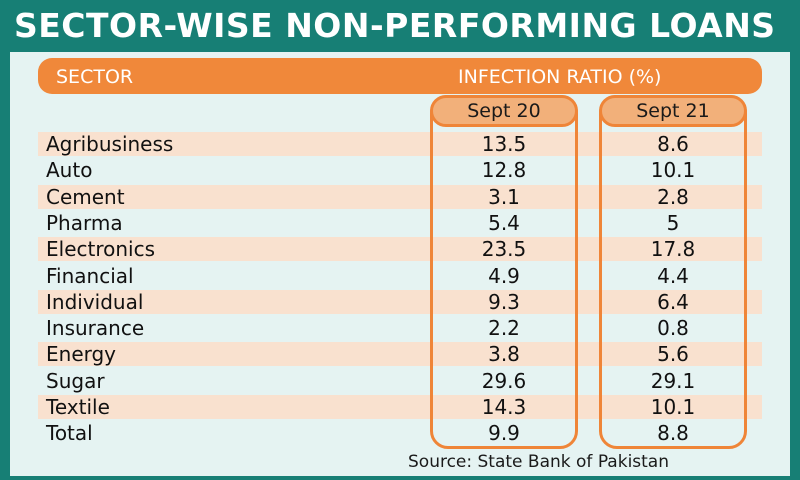  I want to click on sept20-value: 29.6, so click(504, 381).